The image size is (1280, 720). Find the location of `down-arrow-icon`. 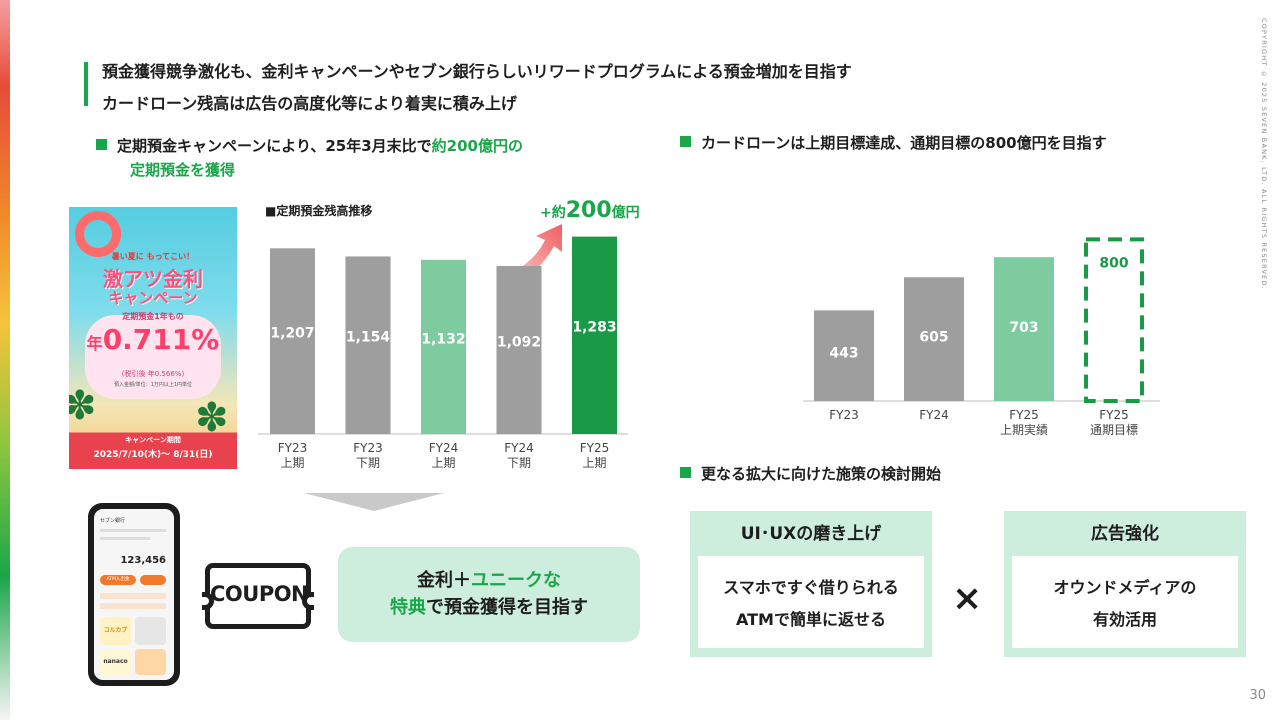

down-arrow-icon is located at coordinates (374, 502).